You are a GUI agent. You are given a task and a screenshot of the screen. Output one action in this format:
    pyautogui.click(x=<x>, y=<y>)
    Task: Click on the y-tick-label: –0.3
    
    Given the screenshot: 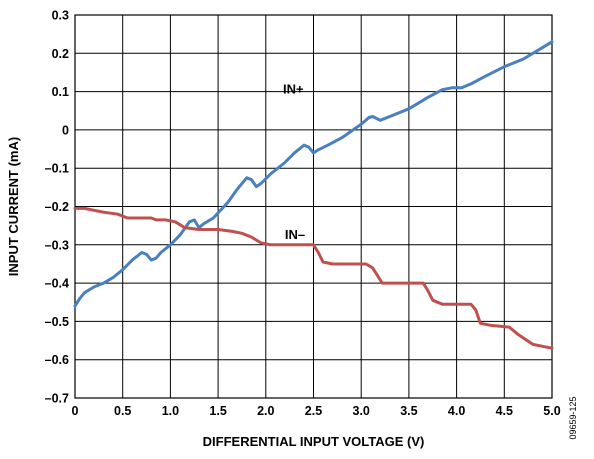 What is the action you would take?
    pyautogui.click(x=57, y=245)
    